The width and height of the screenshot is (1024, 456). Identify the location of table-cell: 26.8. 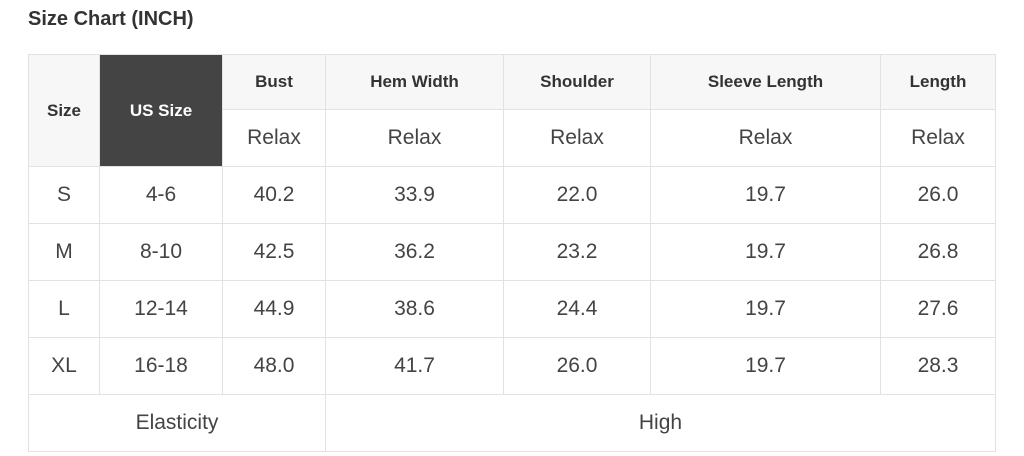
(938, 252).